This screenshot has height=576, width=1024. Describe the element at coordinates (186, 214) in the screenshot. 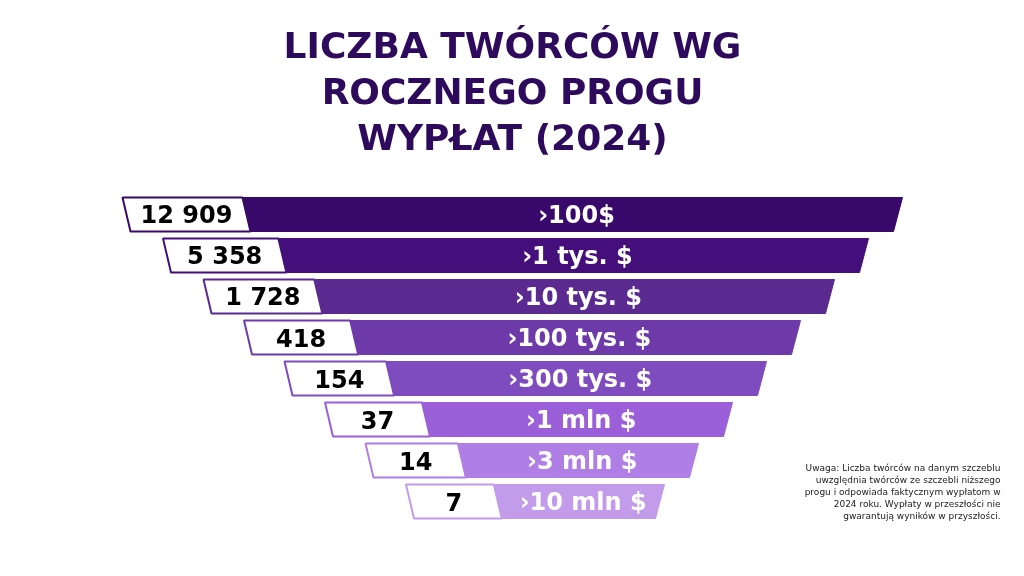

I see `data-label: 12 909` at that location.